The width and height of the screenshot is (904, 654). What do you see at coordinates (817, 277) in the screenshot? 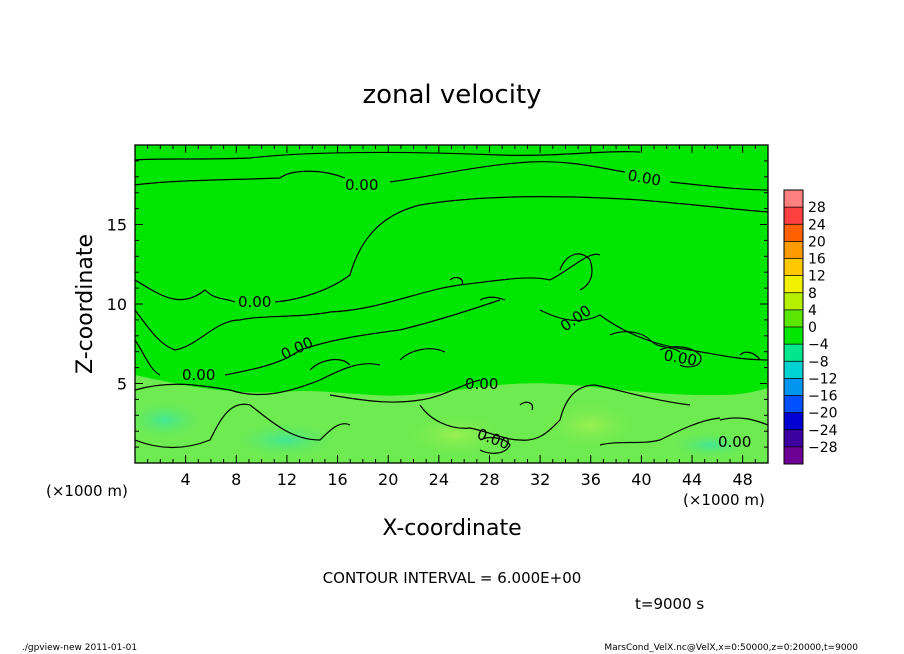
I see `colorbar-label: 12` at bounding box center [817, 277].